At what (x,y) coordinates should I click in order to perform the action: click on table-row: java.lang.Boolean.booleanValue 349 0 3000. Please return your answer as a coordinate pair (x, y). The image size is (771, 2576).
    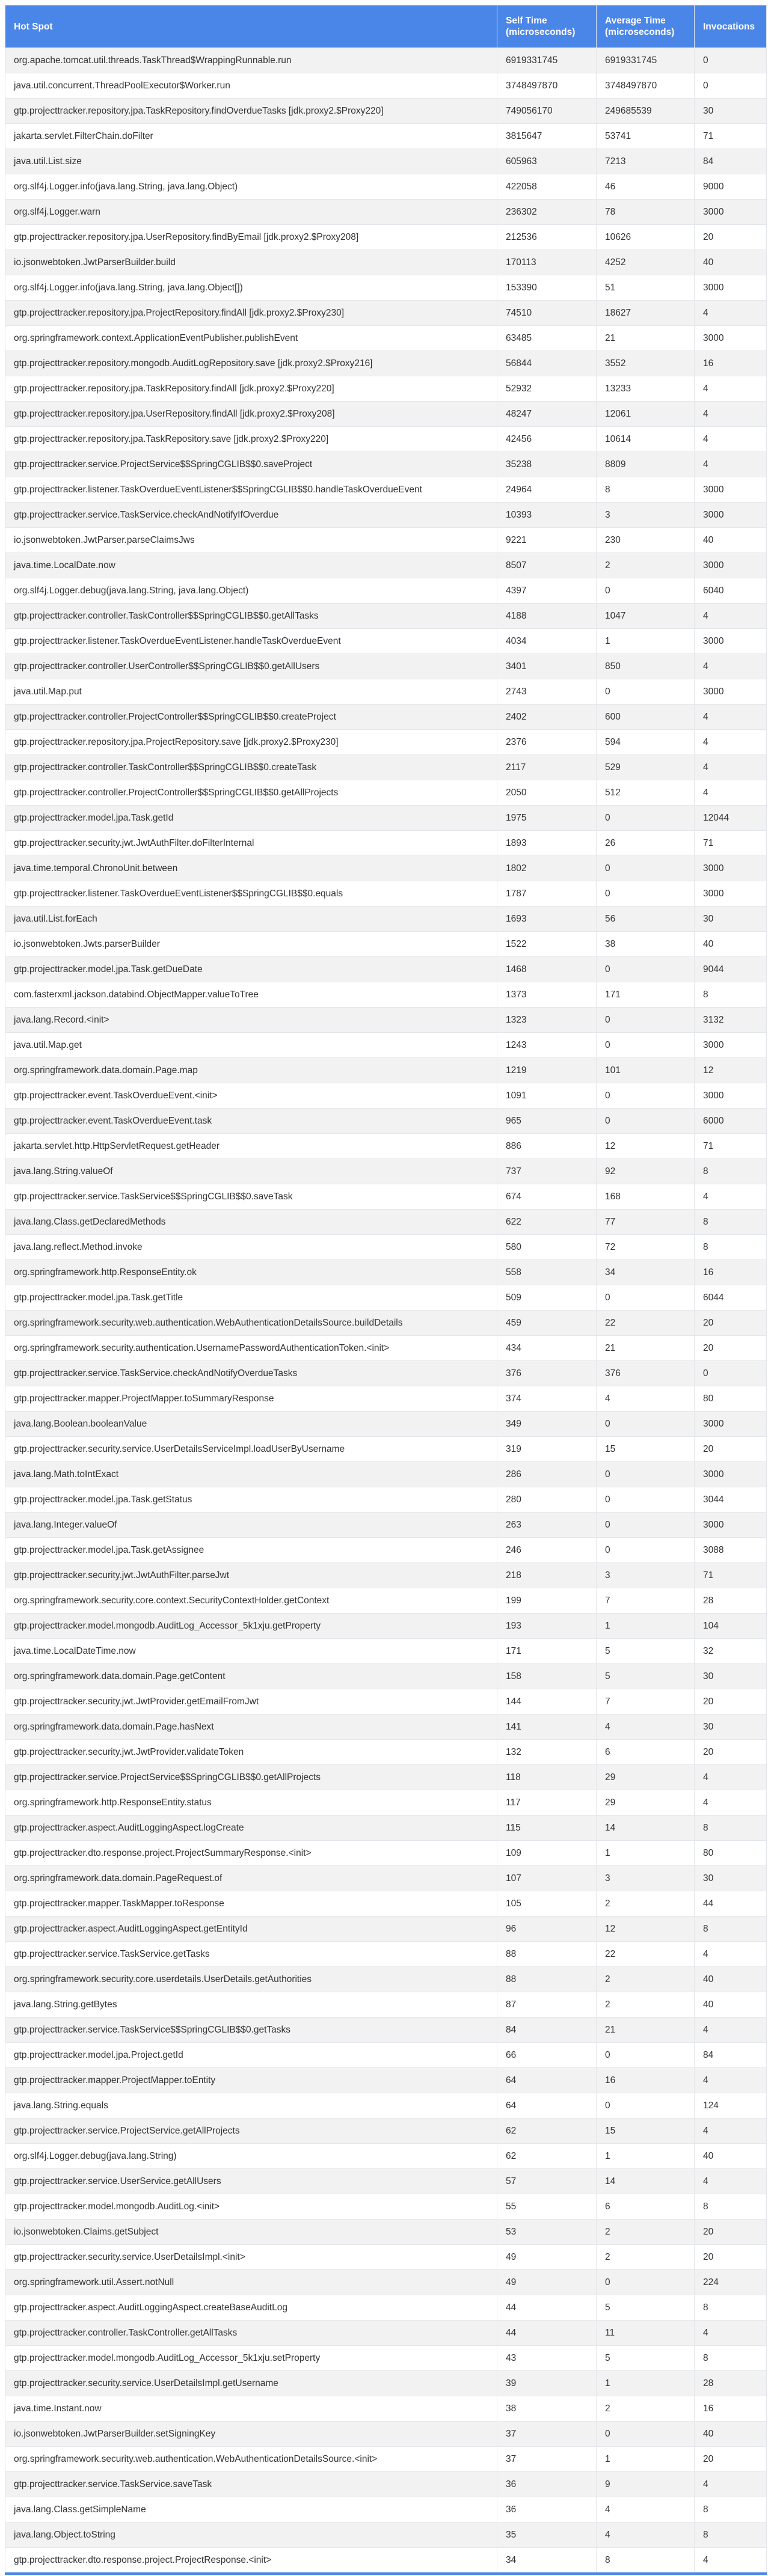
    Looking at the image, I should click on (386, 1424).